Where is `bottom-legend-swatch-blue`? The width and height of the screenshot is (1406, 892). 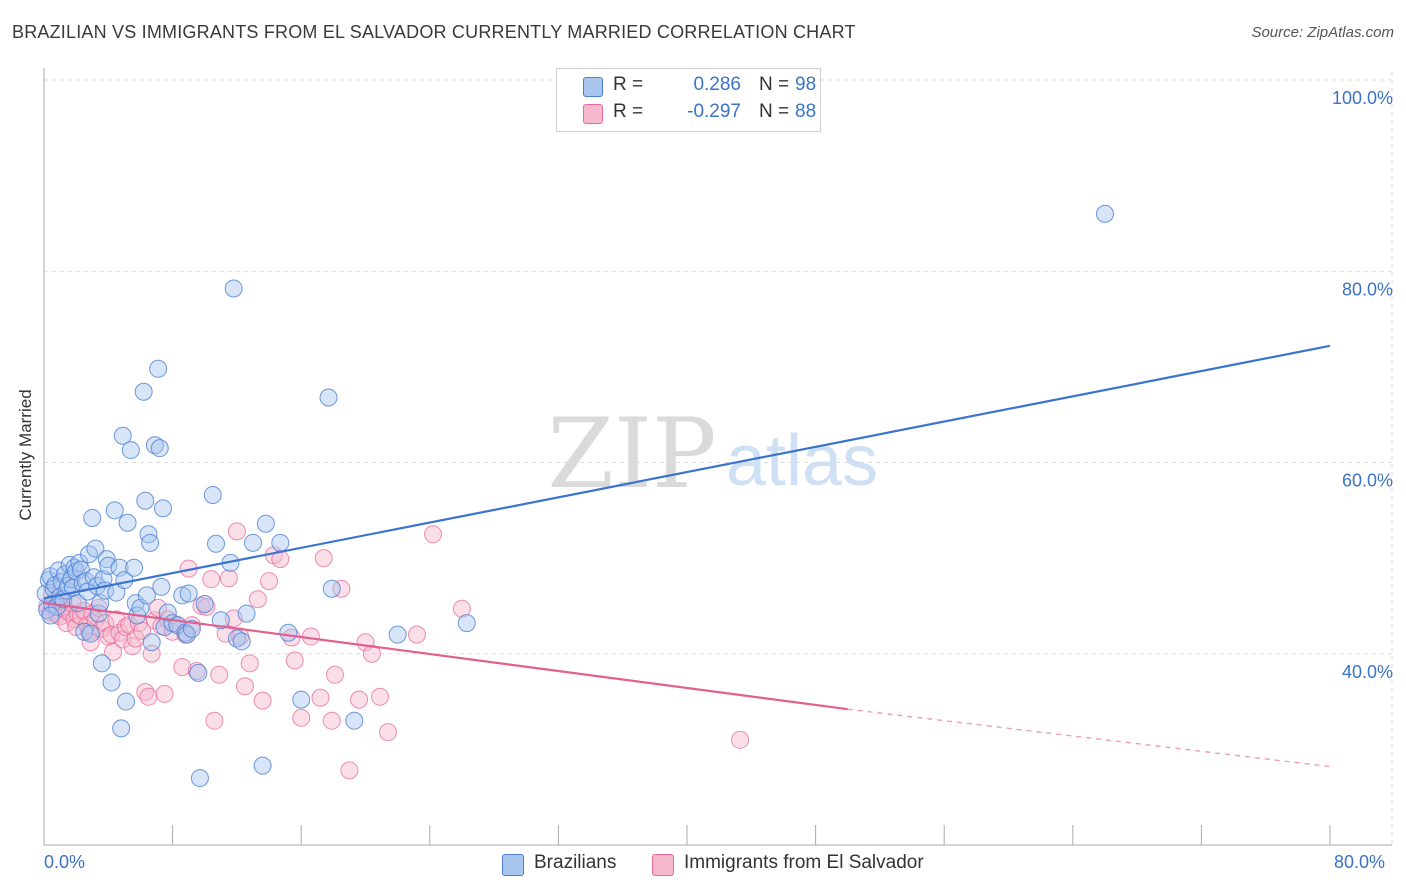 bottom-legend-swatch-blue is located at coordinates (513, 865).